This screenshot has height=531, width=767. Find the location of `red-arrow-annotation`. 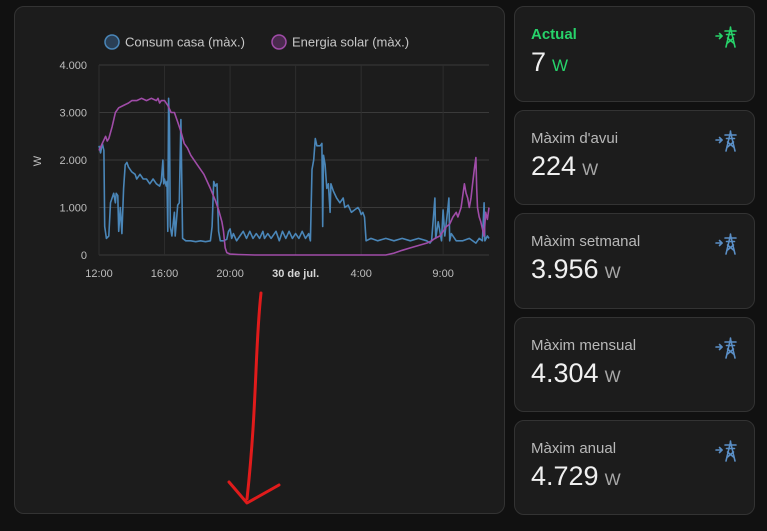

red-arrow-annotation is located at coordinates (254, 398).